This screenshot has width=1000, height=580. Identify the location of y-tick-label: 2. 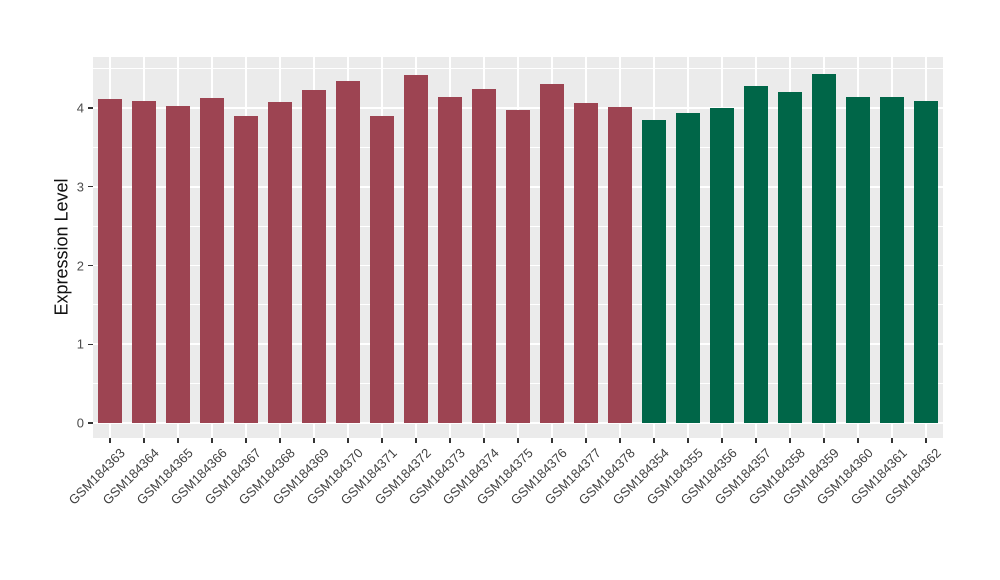
(80, 265).